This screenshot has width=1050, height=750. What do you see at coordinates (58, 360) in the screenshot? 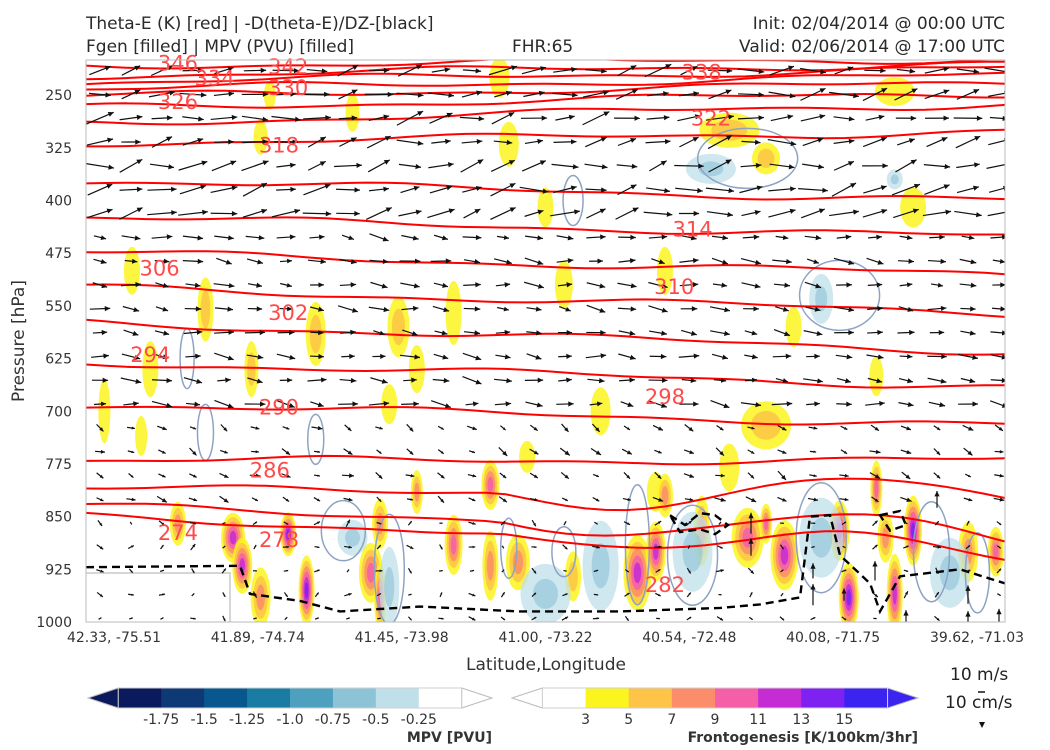
I see `y-tick-label: 625` at bounding box center [58, 360].